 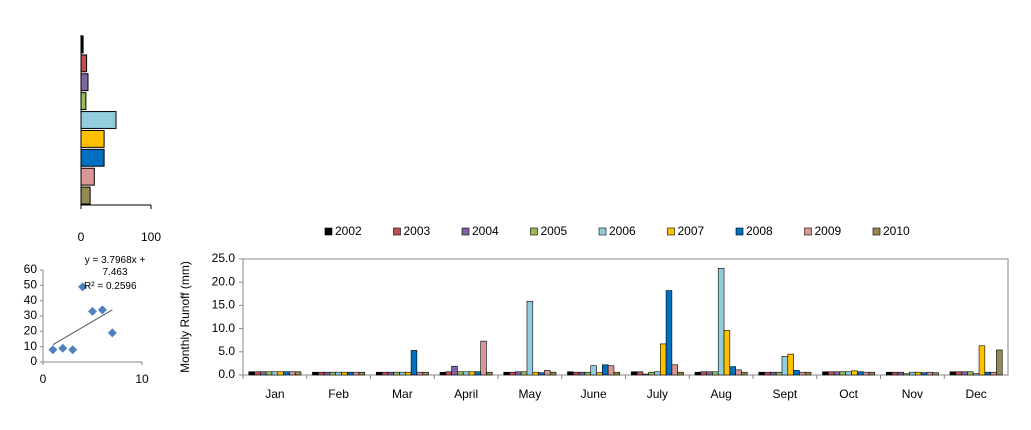 What do you see at coordinates (31, 285) in the screenshot?
I see `y-tick-label: 50` at bounding box center [31, 285].